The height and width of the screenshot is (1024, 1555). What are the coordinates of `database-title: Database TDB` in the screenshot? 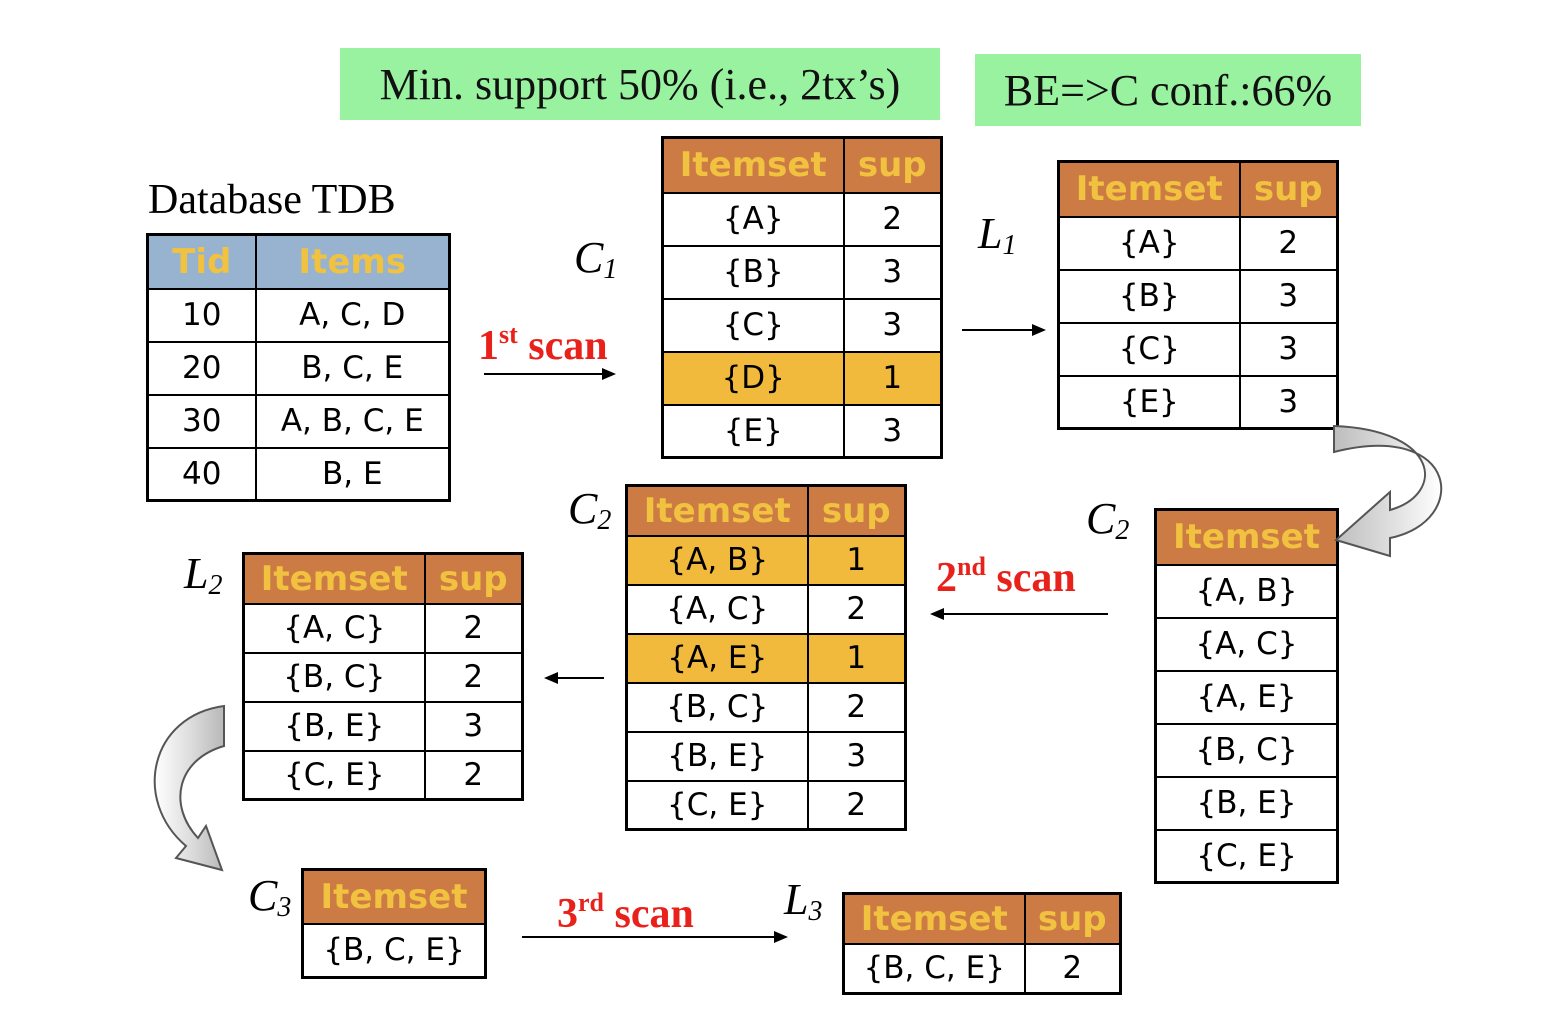 It's located at (272, 200).